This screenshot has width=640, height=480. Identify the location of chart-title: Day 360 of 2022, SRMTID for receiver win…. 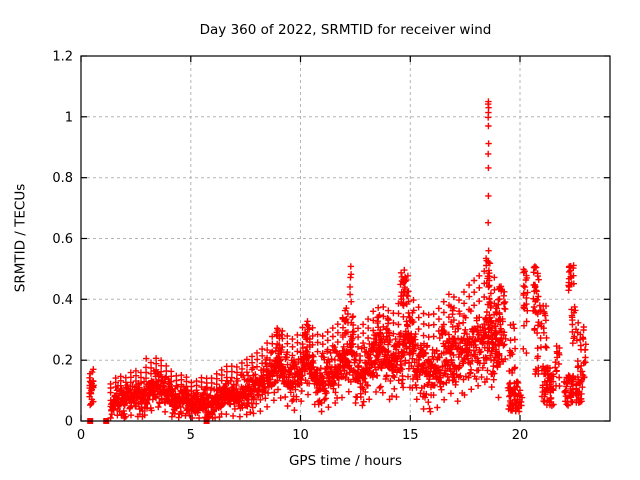
(345, 30).